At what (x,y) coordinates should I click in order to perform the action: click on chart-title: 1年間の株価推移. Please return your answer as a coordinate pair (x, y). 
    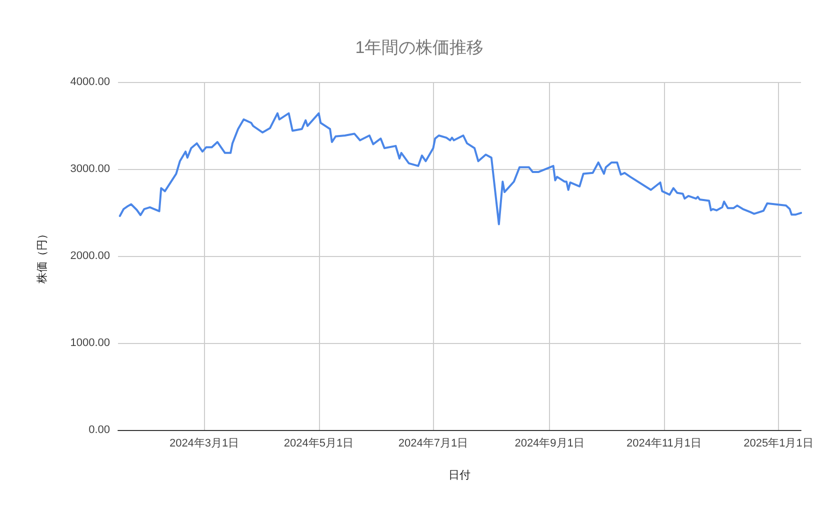
    Looking at the image, I should click on (419, 47).